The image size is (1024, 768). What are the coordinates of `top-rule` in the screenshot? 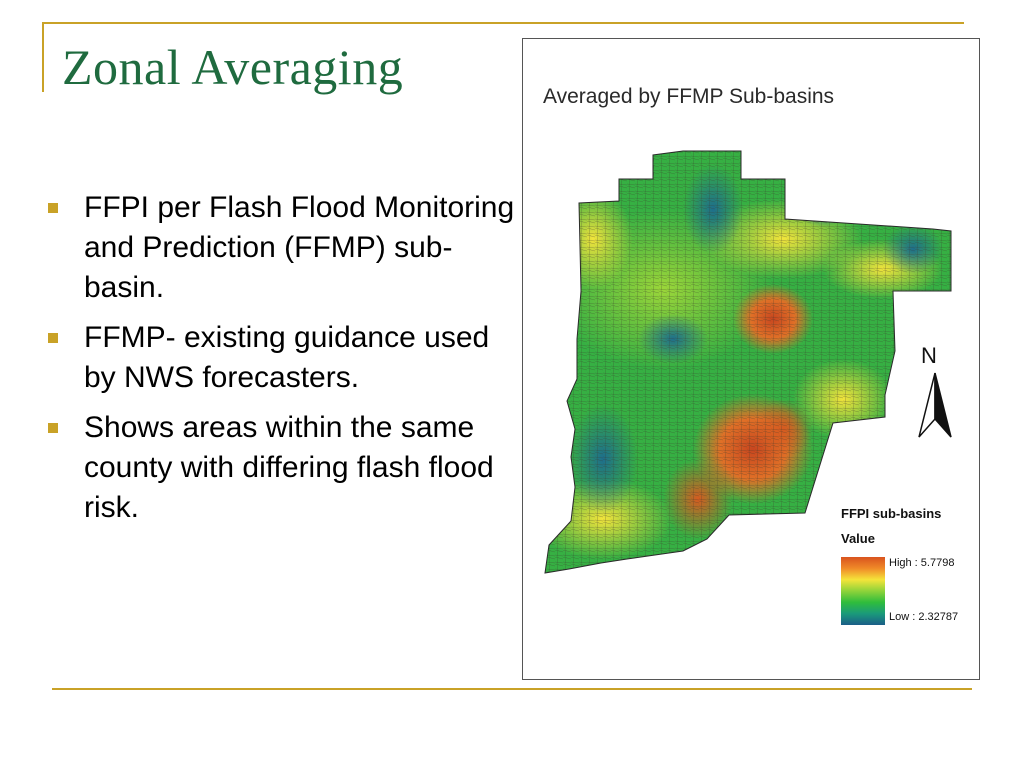 It's located at (503, 23).